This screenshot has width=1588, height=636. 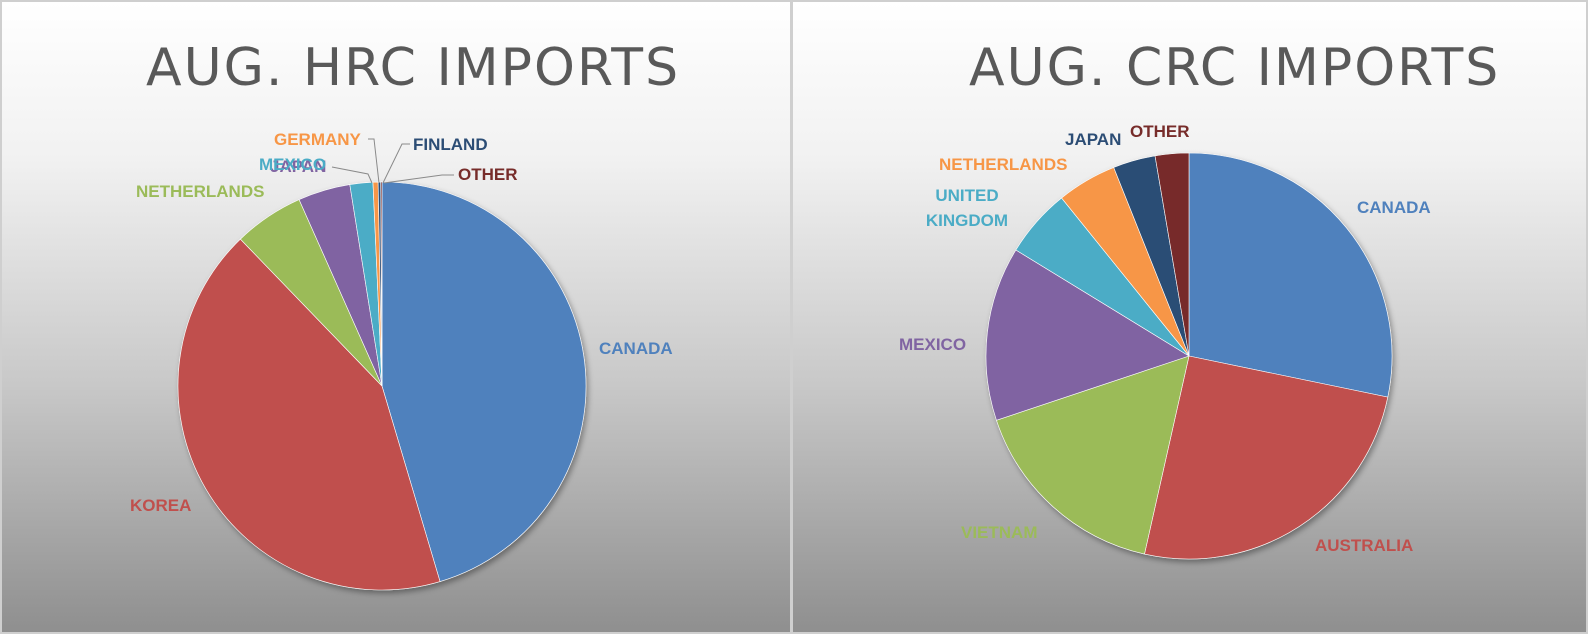 What do you see at coordinates (413, 68) in the screenshot?
I see `hrc-chart-title: AUG. HRC IMPORTS` at bounding box center [413, 68].